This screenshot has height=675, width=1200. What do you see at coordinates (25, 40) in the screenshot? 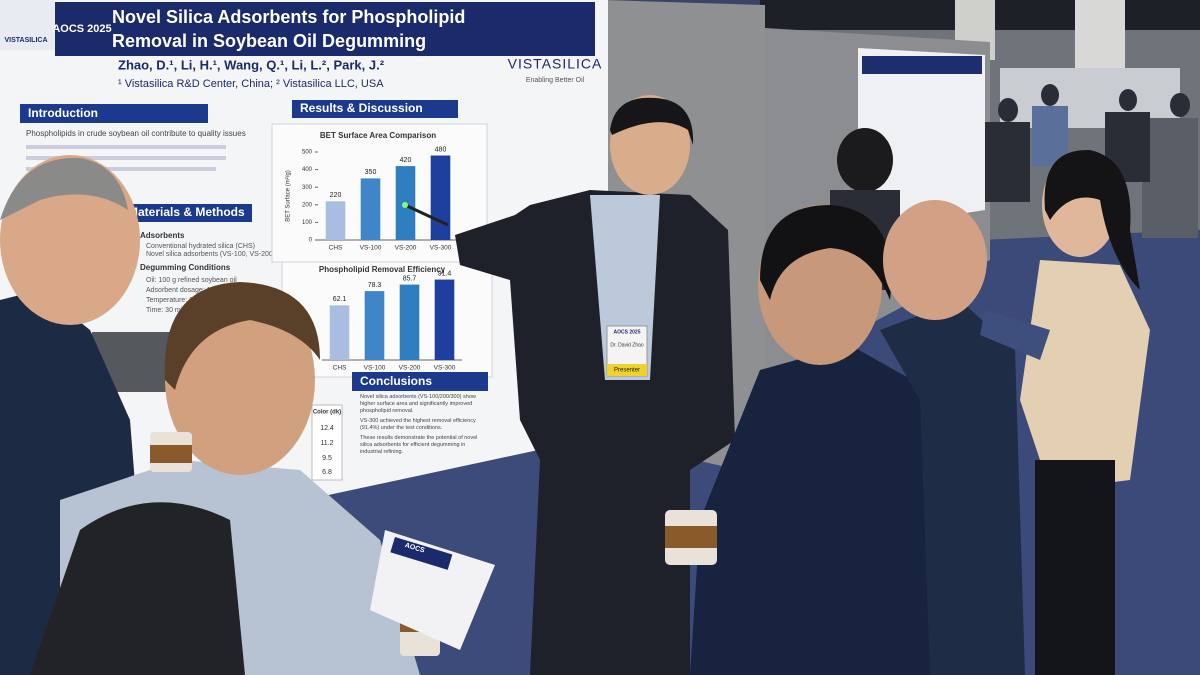
I see `logo-brand: VISTASILICA` at bounding box center [25, 40].